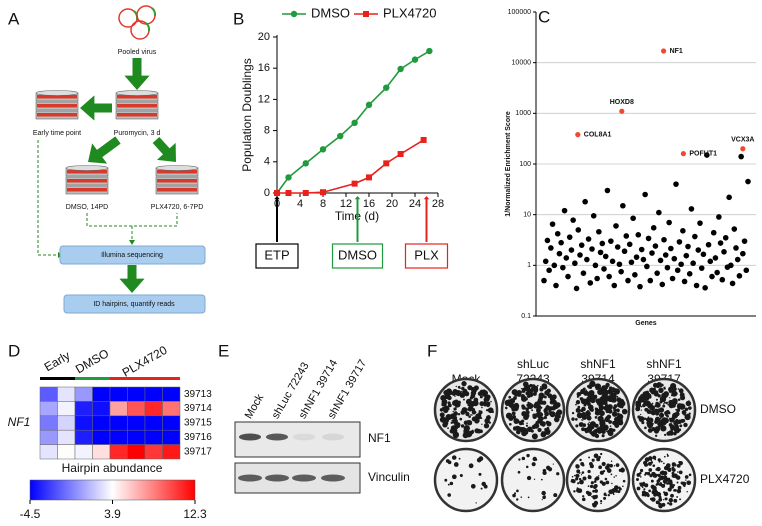 The image size is (762, 526). What do you see at coordinates (30, 514) in the screenshot?
I see `colorbar-tick-label: -4.5` at bounding box center [30, 514].